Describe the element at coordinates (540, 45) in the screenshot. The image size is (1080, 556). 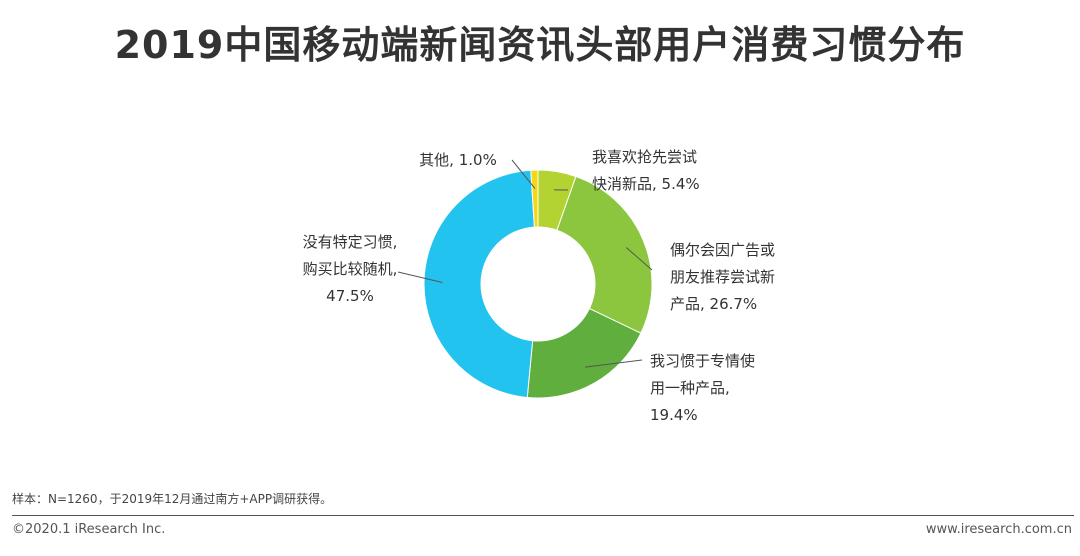
I see `chart-title: 2019中国移动端新闻资讯头部用户消费习惯分布` at that location.